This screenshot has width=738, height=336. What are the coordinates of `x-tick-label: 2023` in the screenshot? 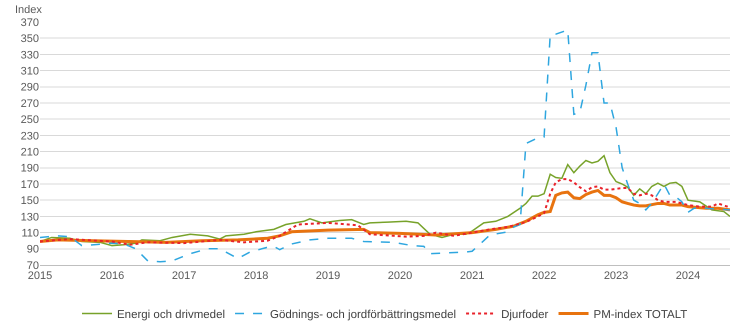 It's located at (616, 276).